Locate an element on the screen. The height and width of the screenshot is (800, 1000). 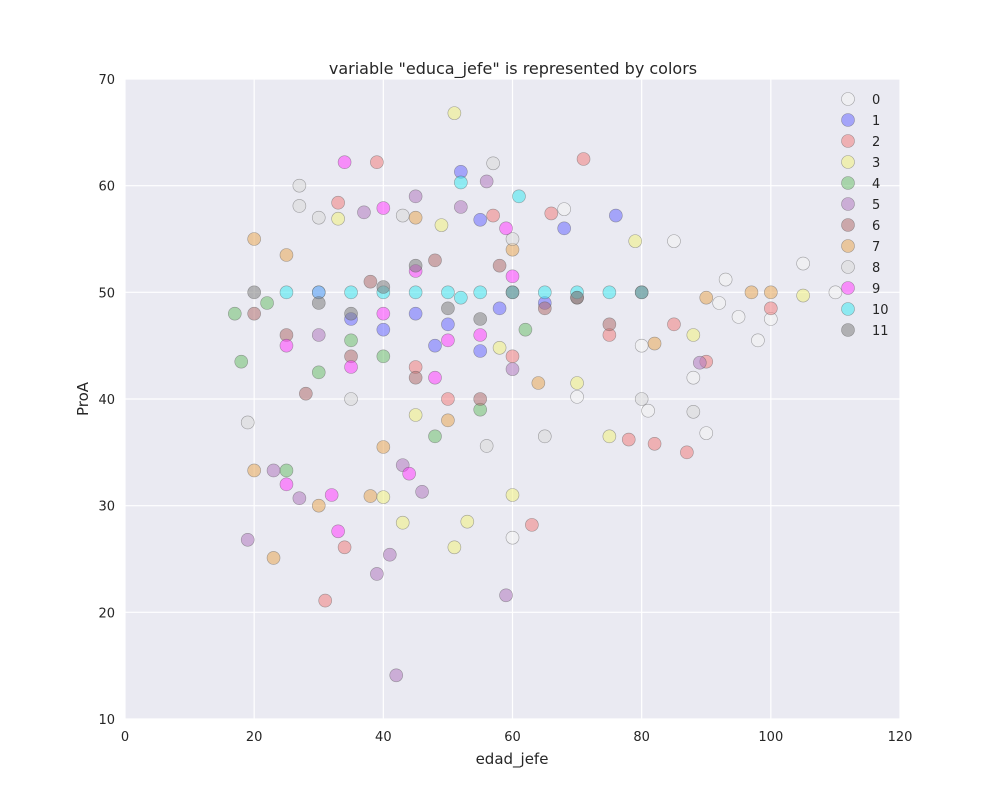
x-tick-label: 0 is located at coordinates (125, 737).